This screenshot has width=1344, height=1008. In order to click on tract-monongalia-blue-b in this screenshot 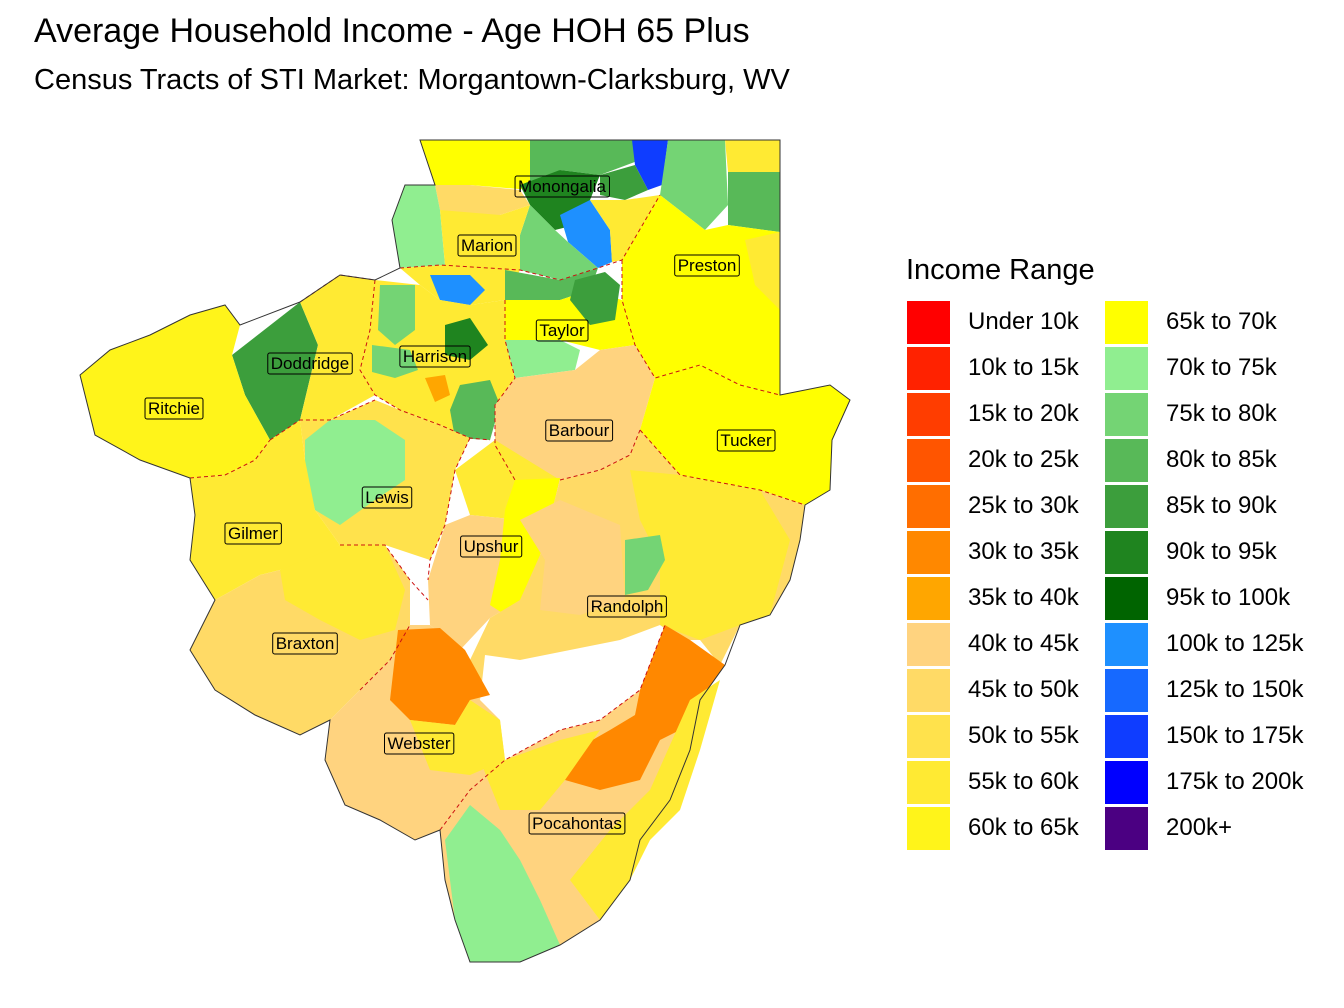, I will do `click(586, 234)`.